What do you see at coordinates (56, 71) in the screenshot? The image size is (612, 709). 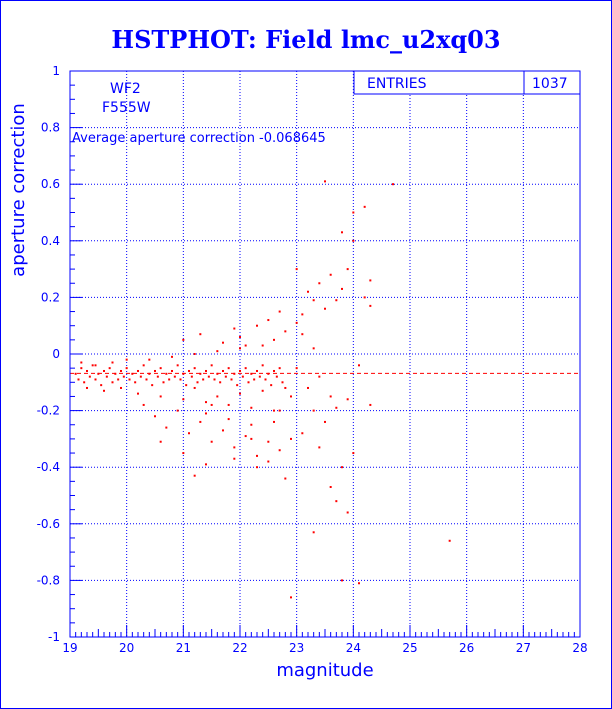 I see `y-tick-label: 1` at bounding box center [56, 71].